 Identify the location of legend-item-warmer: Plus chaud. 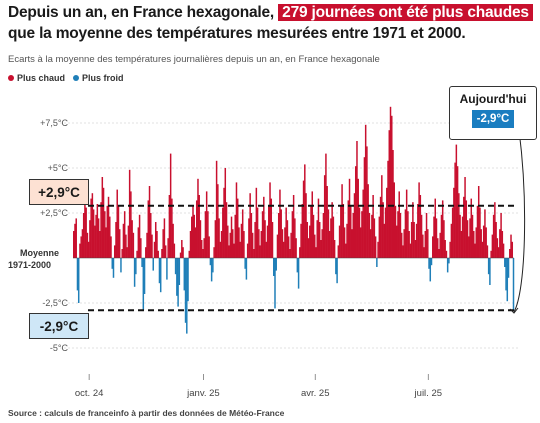
(36, 78).